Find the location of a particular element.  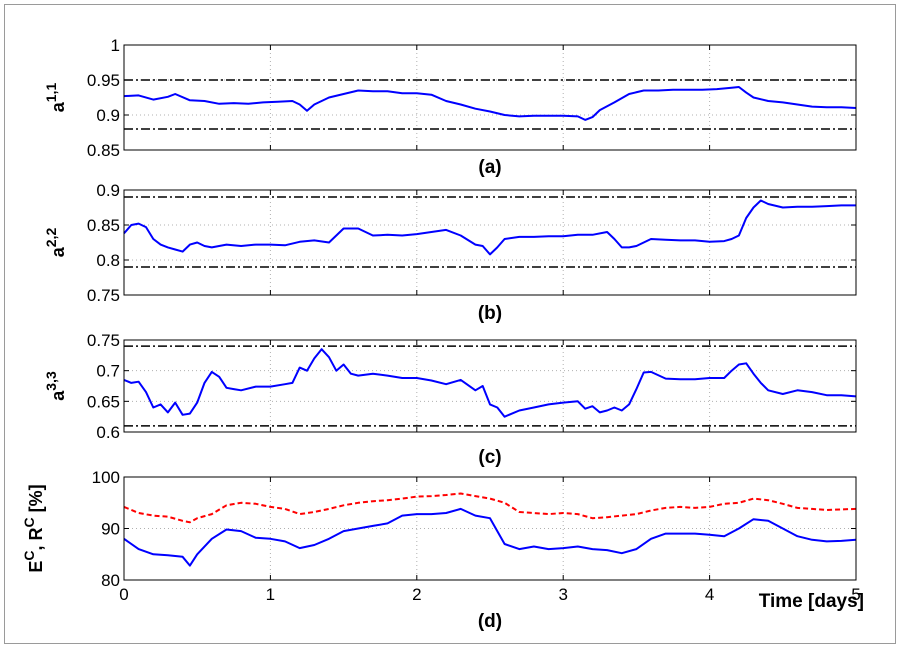

y-axis-label: a2,2 is located at coordinates (55, 243).